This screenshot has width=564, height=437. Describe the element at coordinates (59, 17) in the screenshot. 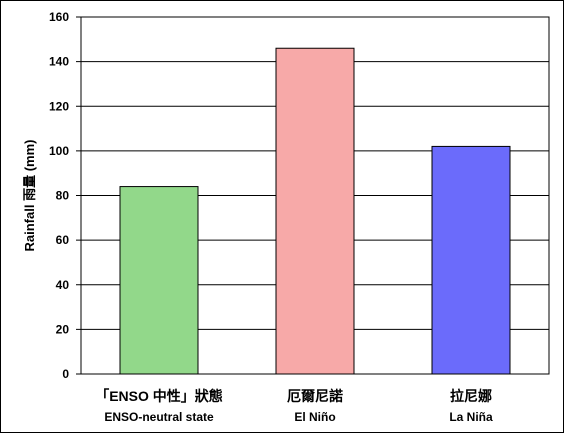

I see `y-tick-label: 160` at that location.